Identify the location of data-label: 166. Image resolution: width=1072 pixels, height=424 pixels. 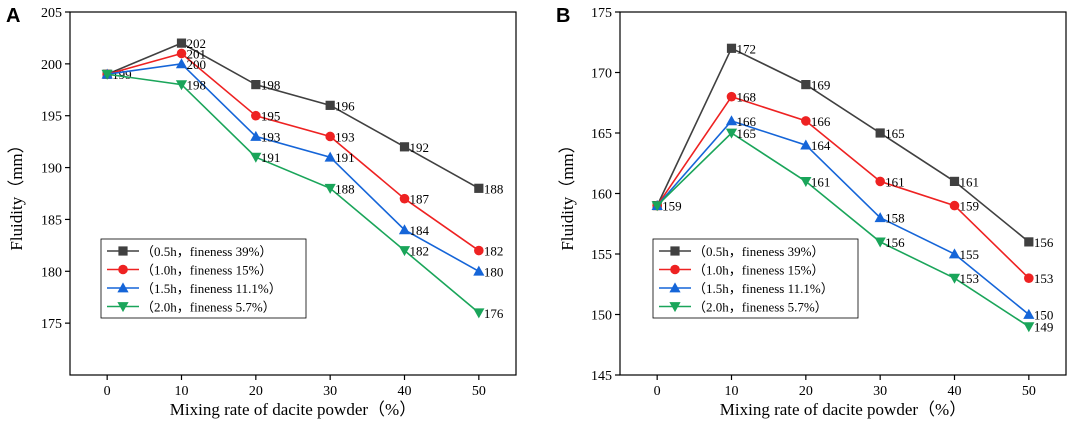
(747, 121).